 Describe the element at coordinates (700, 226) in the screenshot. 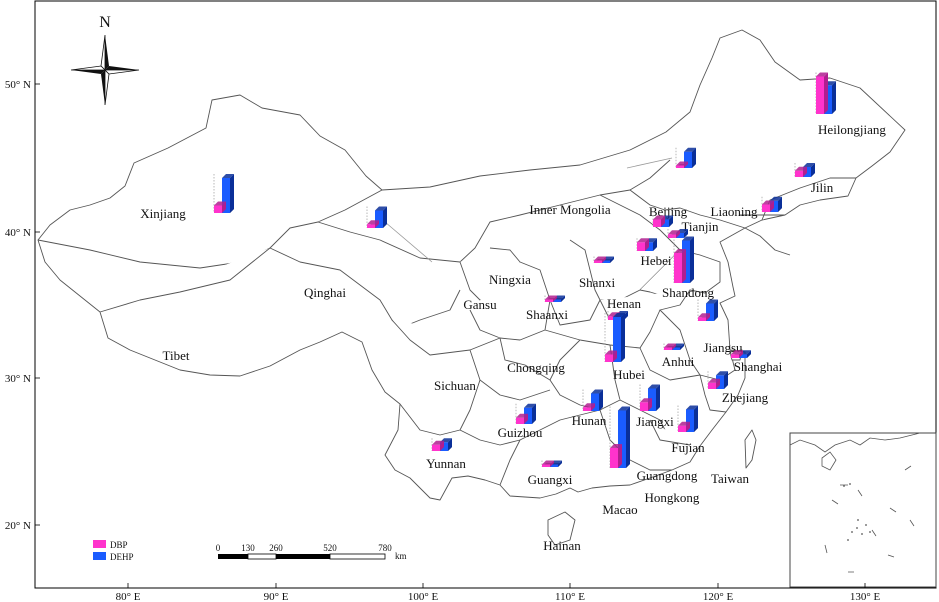

I see `province-label-tianjin: Tianjin` at that location.